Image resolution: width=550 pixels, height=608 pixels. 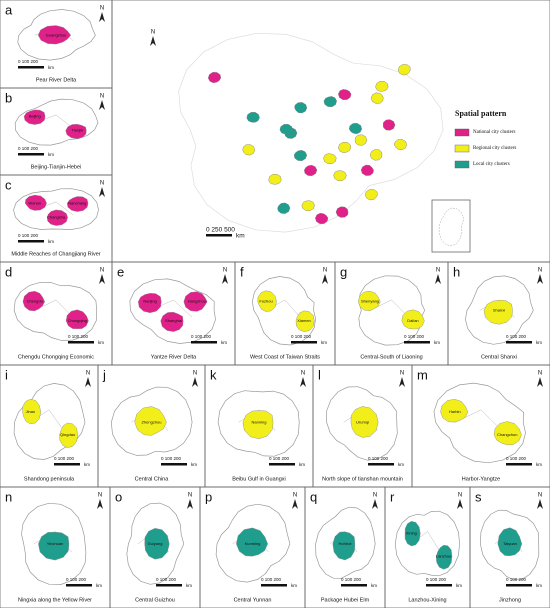 What do you see at coordinates (462, 132) in the screenshot?
I see `legend-swatch` at bounding box center [462, 132].